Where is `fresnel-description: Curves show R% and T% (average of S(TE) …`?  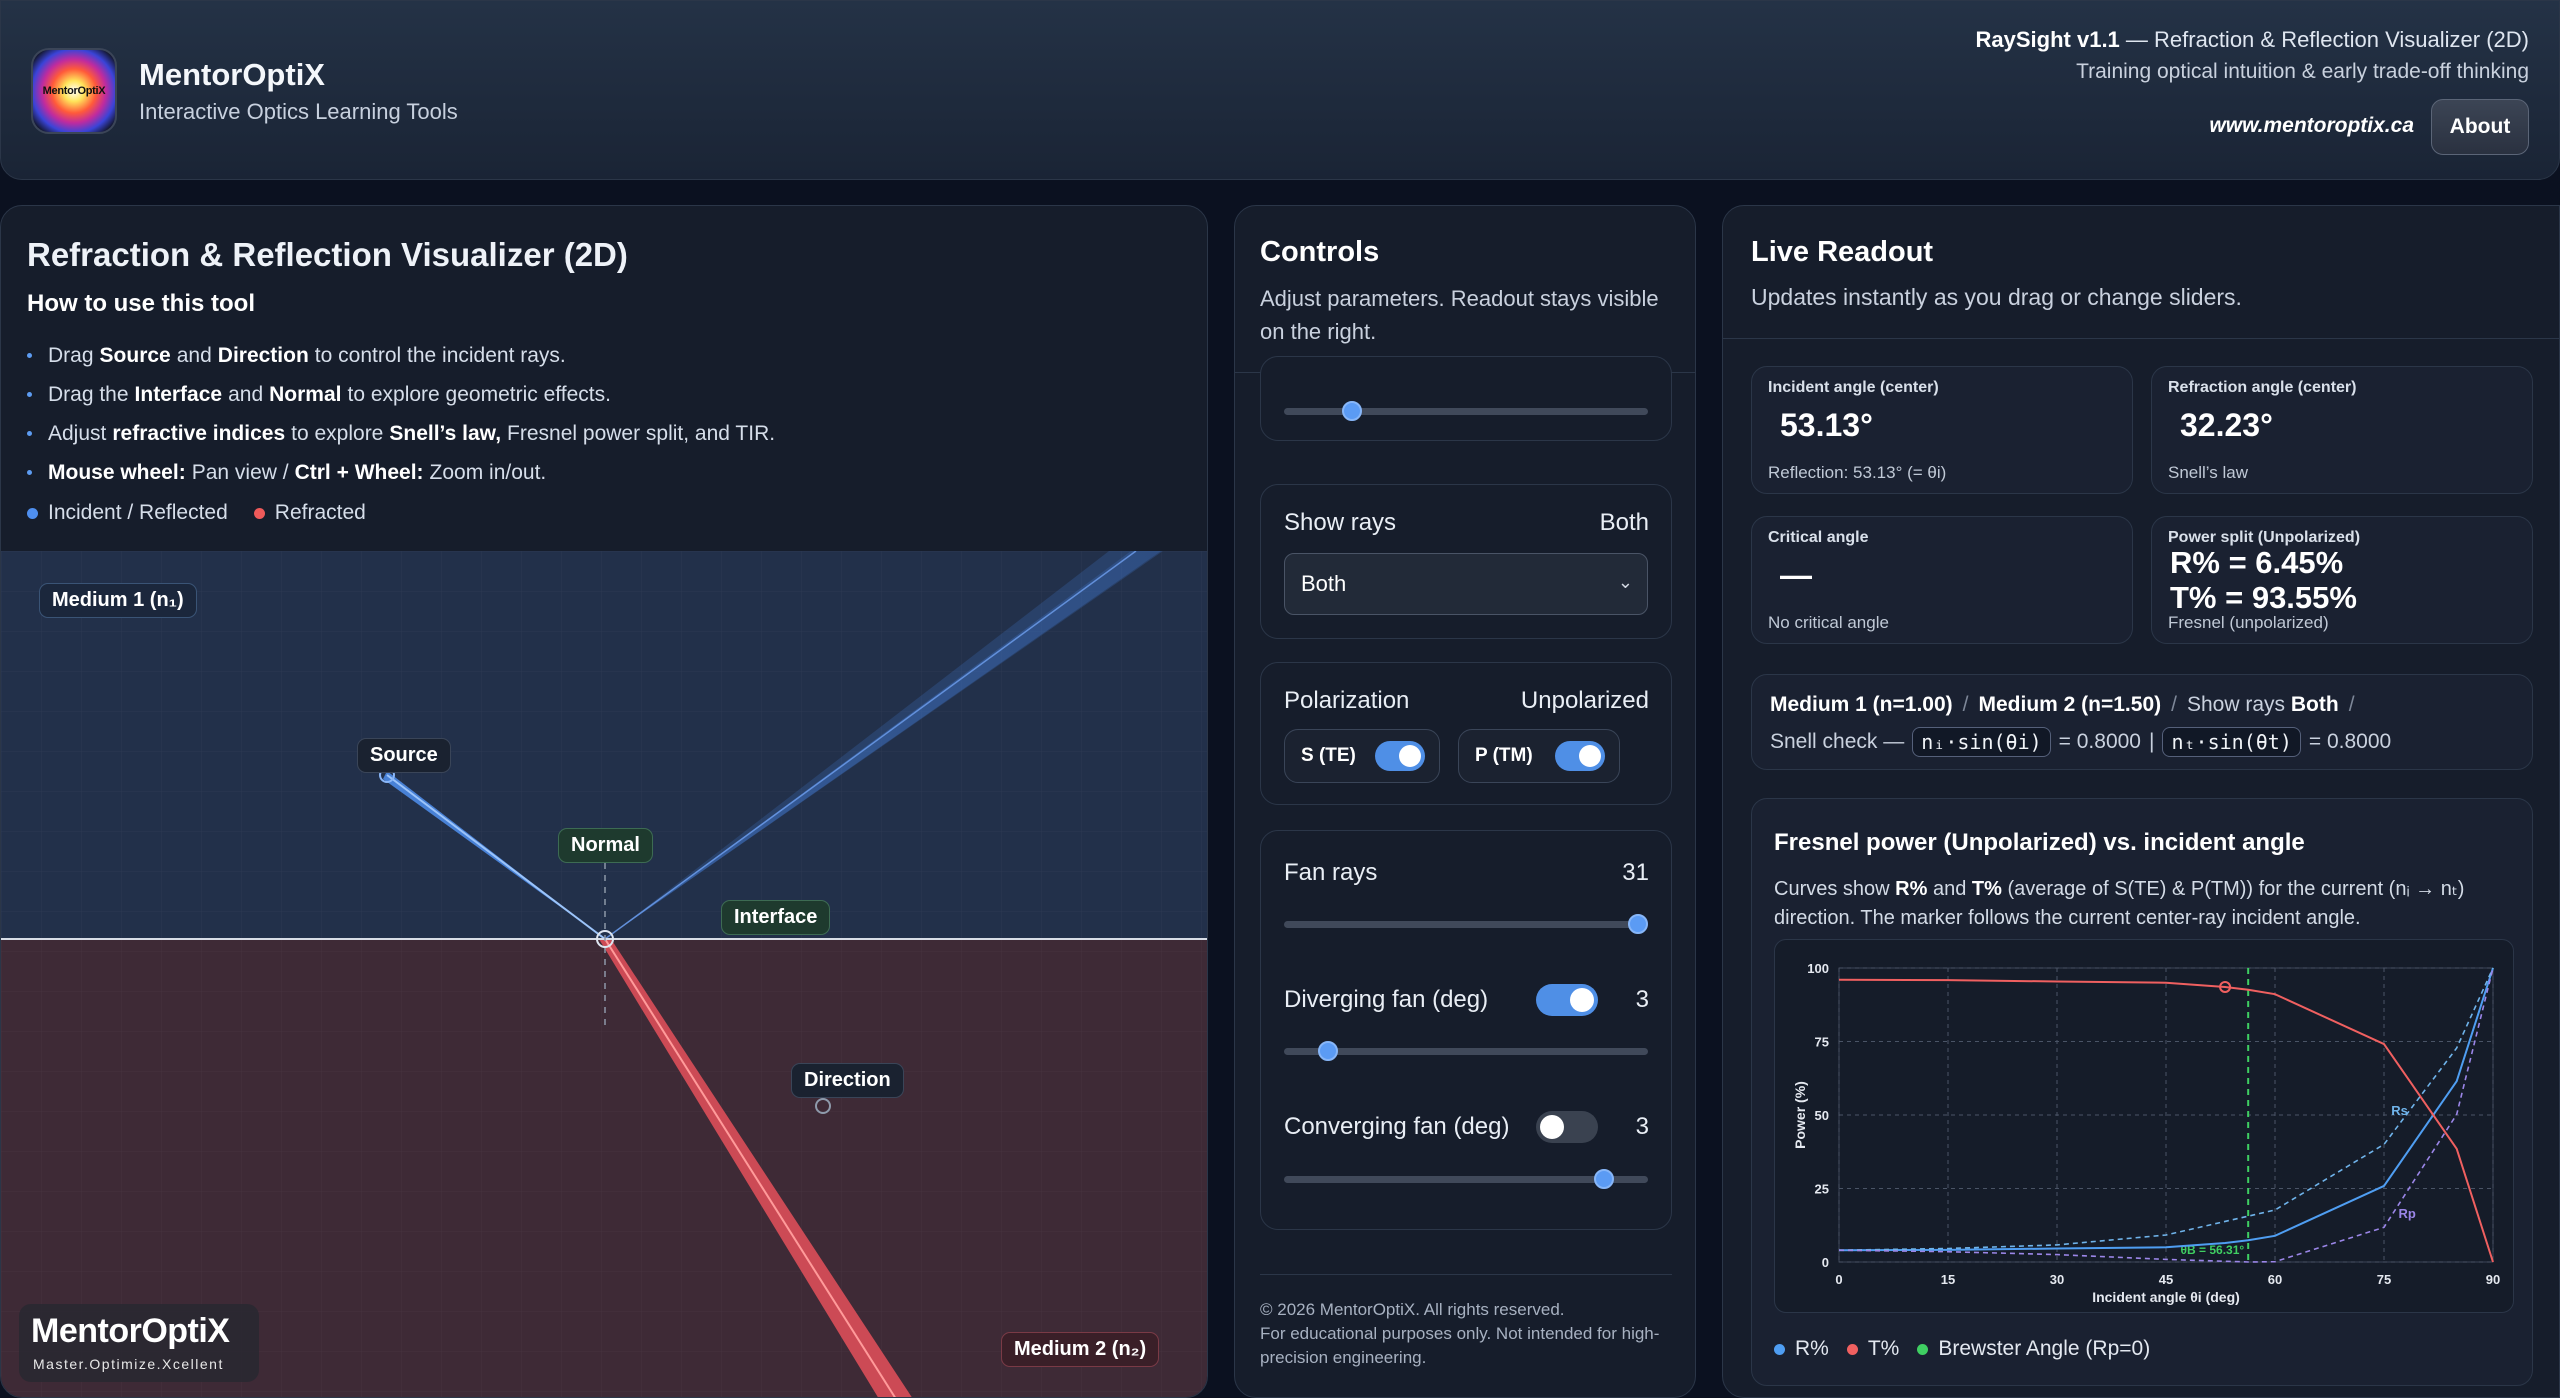
fresnel-description: Curves show R% and T% (average of S(TE) … is located at coordinates (2144, 904).